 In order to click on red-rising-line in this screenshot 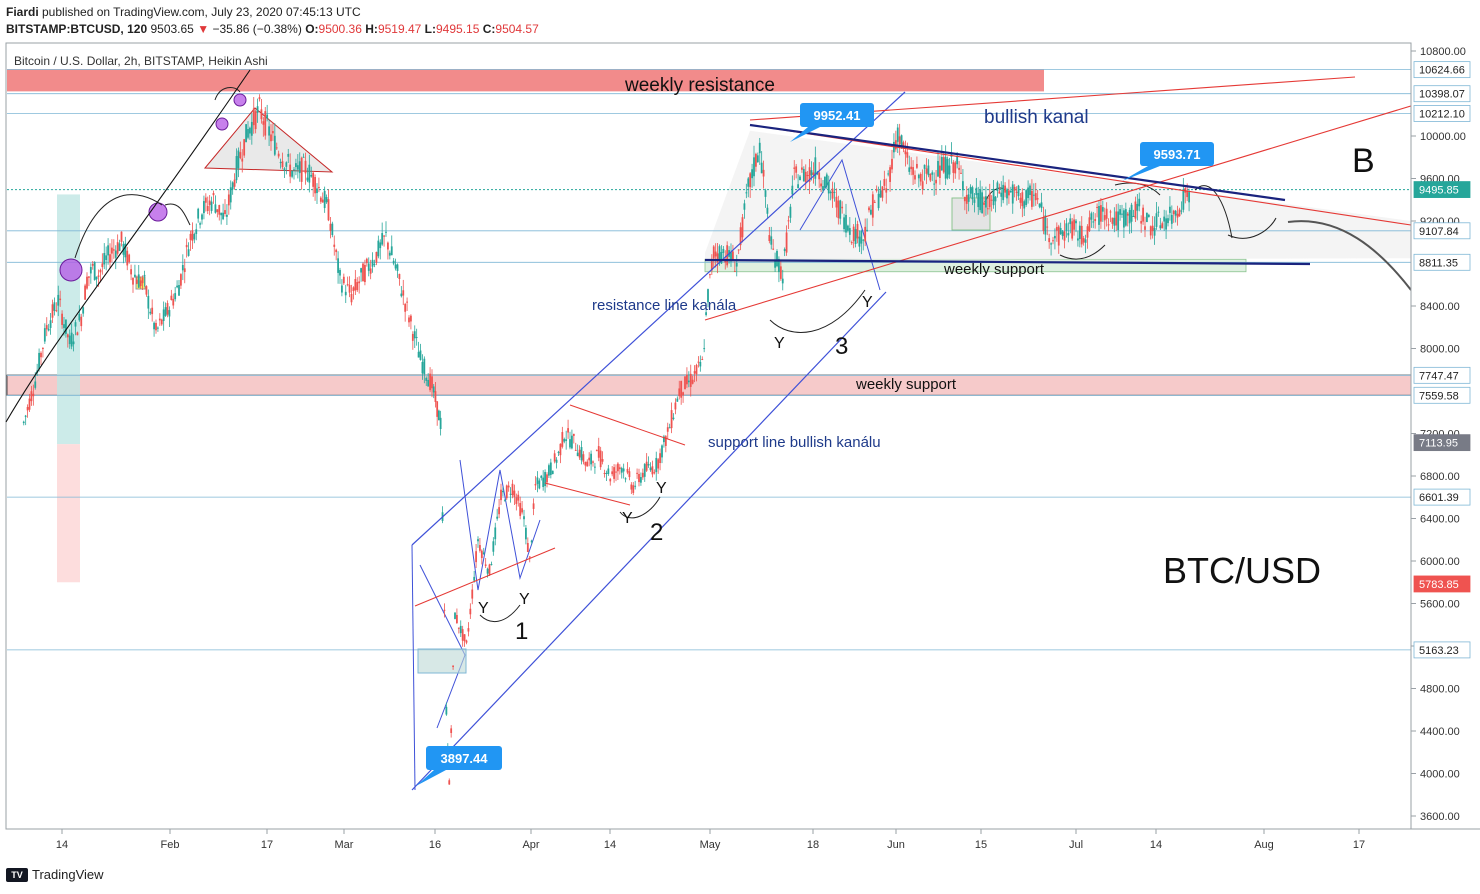, I will do `click(1092, 202)`.